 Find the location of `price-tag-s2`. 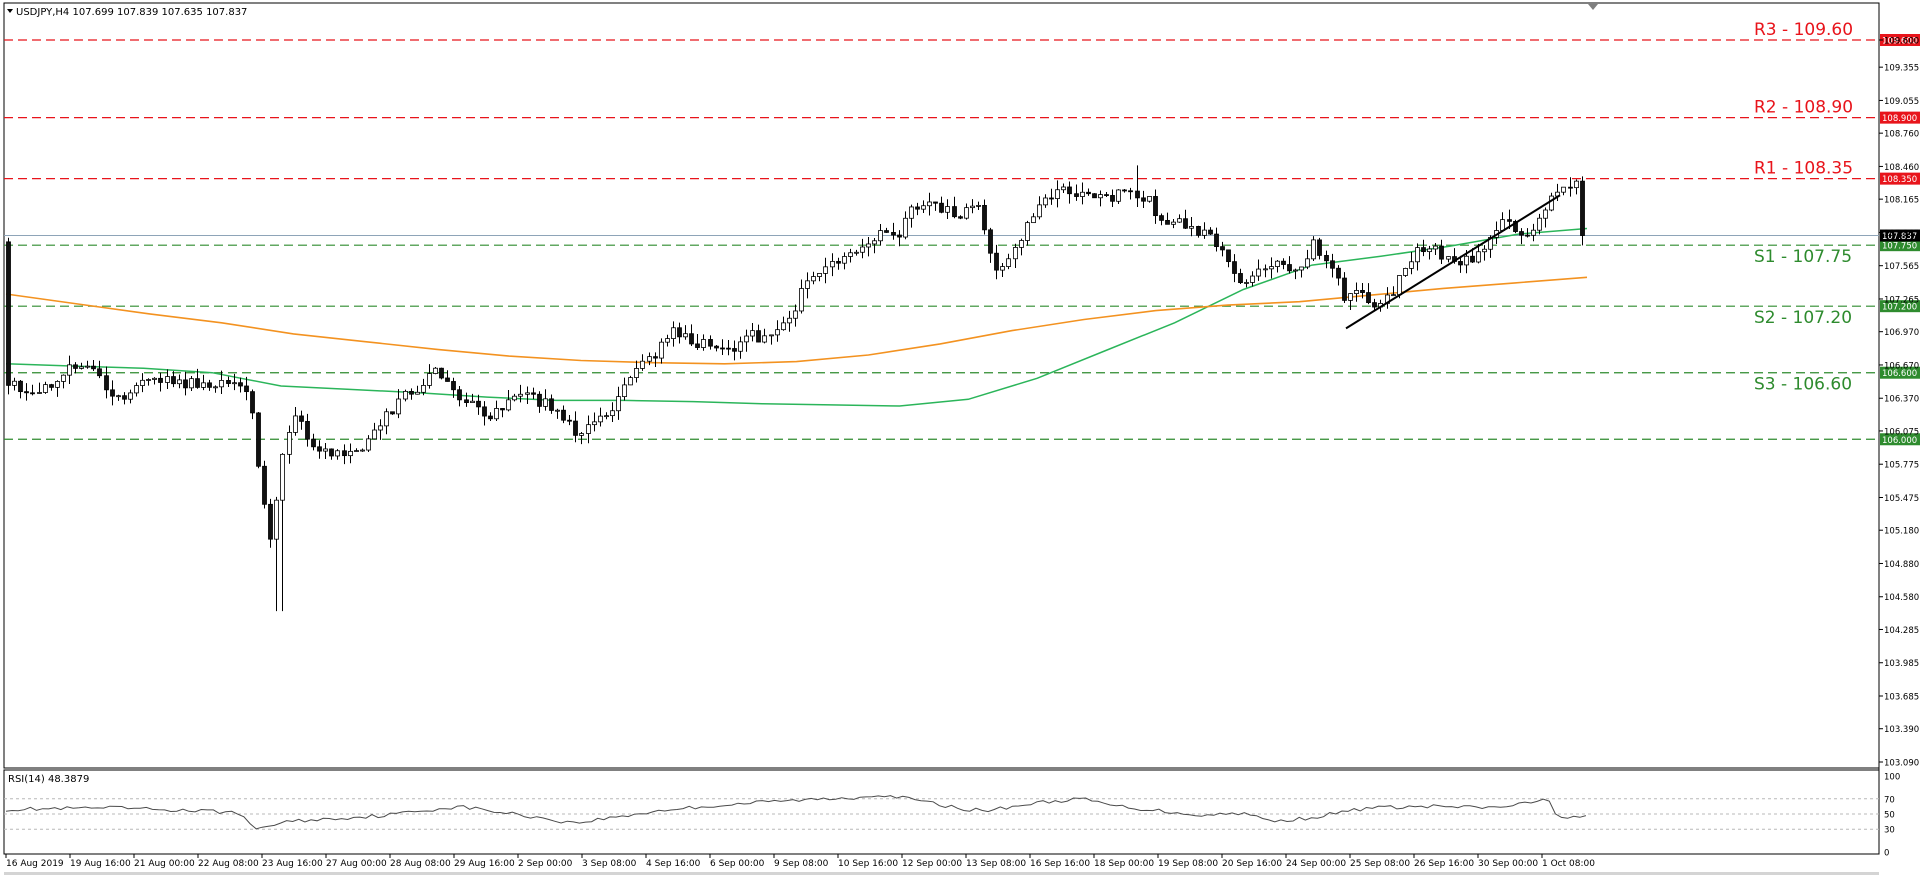

price-tag-s2 is located at coordinates (1900, 306).